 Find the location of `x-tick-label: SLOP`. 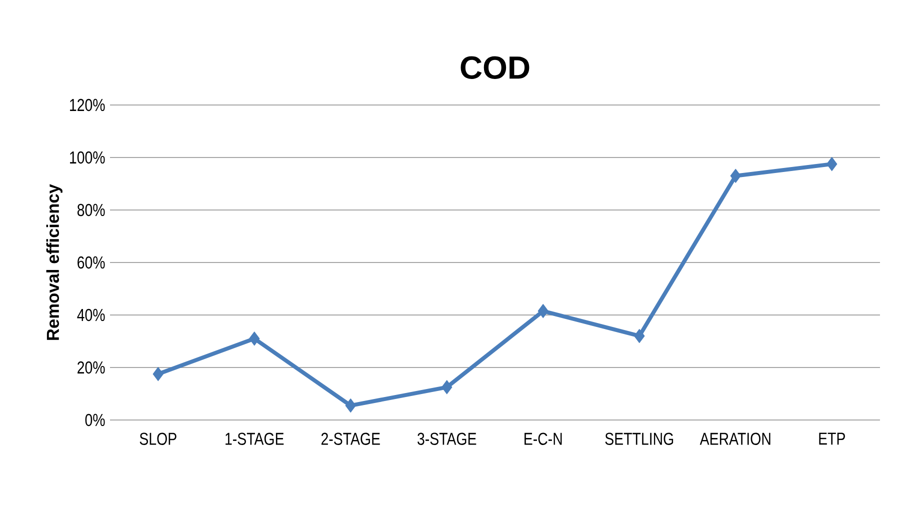

x-tick-label: SLOP is located at coordinates (158, 438).